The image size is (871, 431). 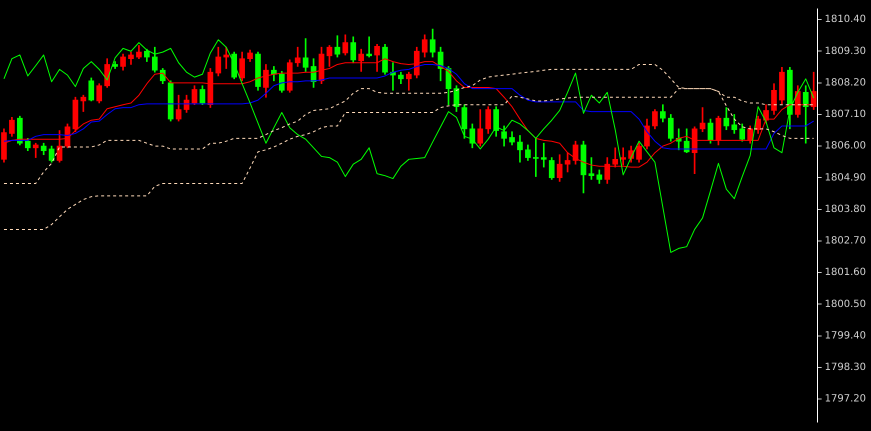 I want to click on y-tick-label: 1806.00, so click(x=845, y=146).